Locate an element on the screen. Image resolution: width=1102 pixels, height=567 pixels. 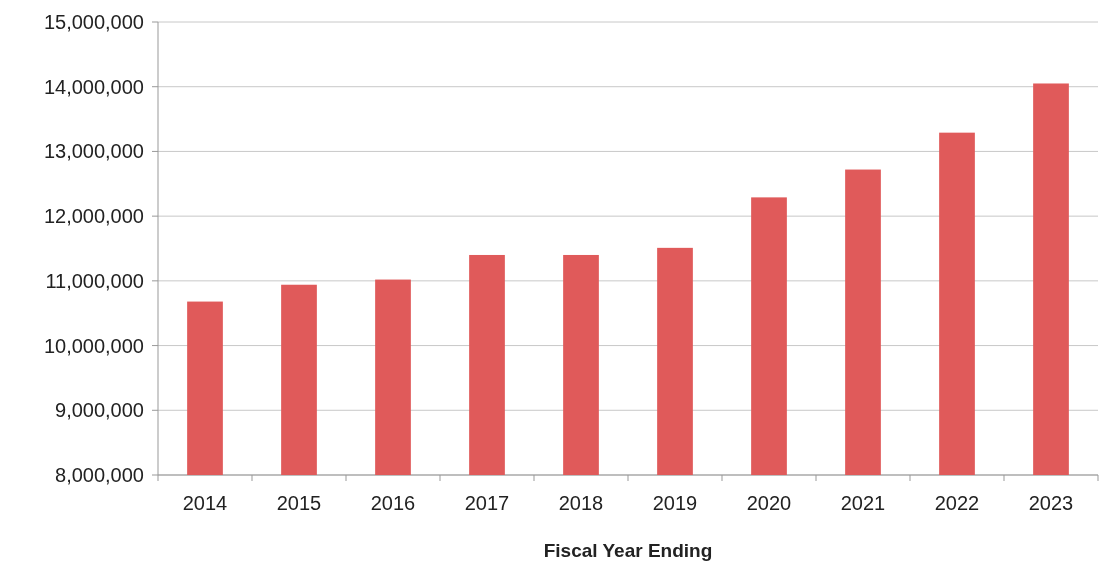
y-tick-label: 10,000,000 is located at coordinates (93, 345).